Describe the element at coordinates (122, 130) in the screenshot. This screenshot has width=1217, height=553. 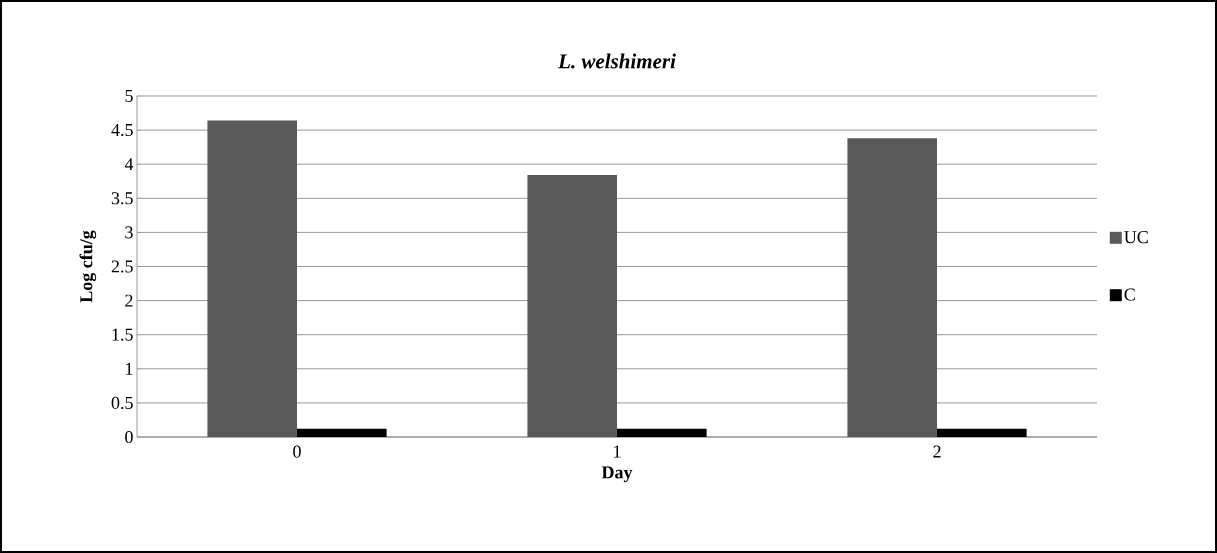
I see `y-tick-label: 4.5` at that location.